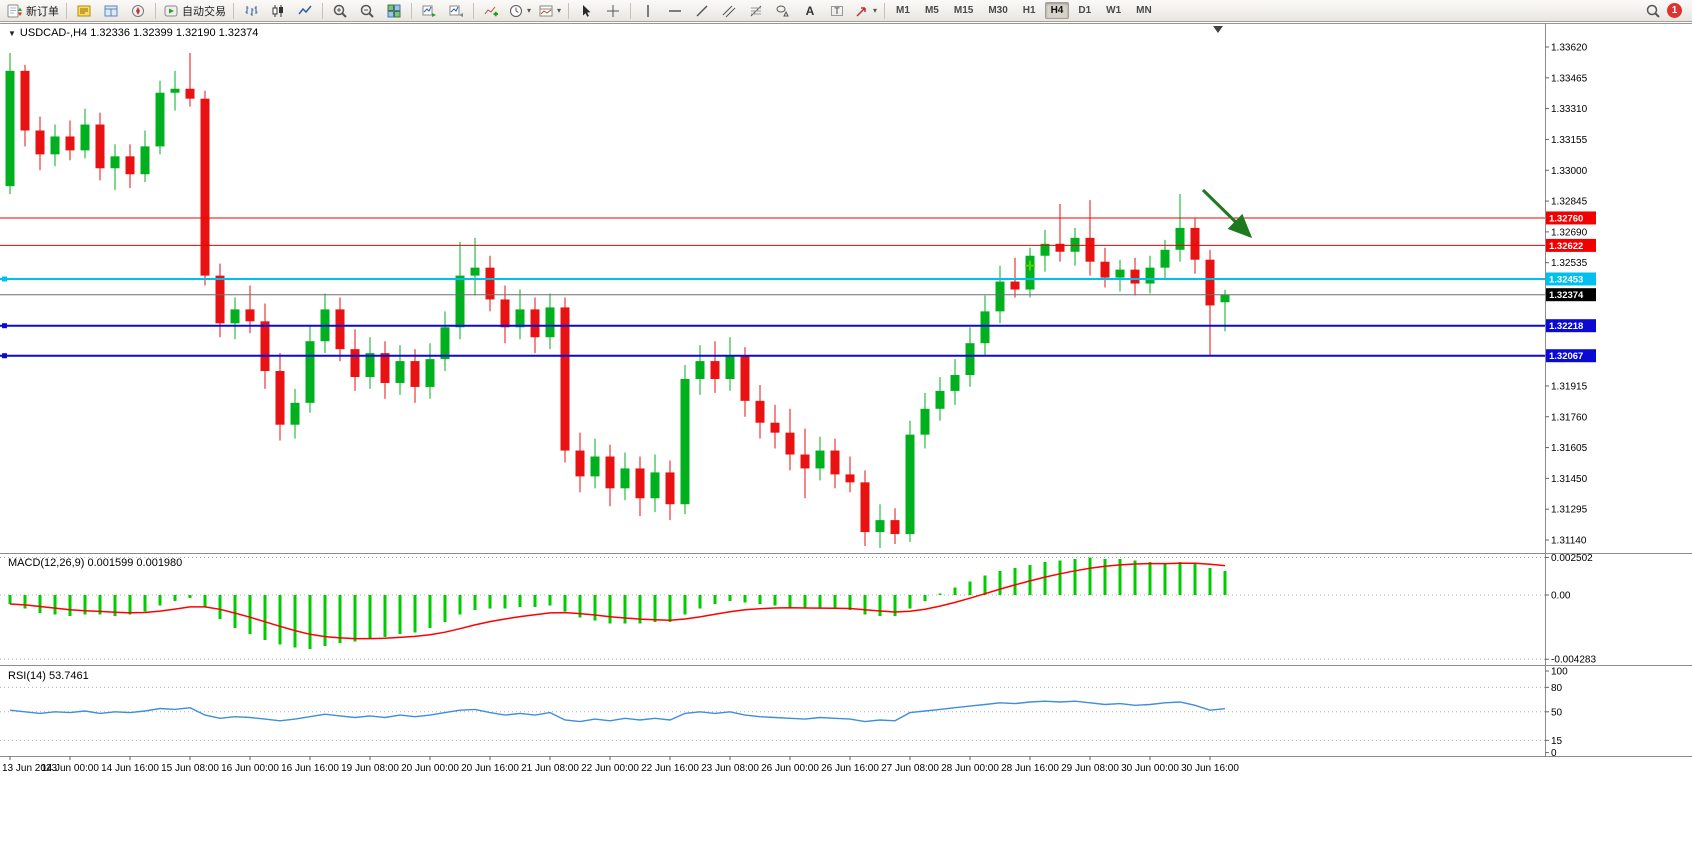 The width and height of the screenshot is (1692, 846). What do you see at coordinates (1569, 140) in the screenshot?
I see `price-tick-label: 1.33155` at bounding box center [1569, 140].